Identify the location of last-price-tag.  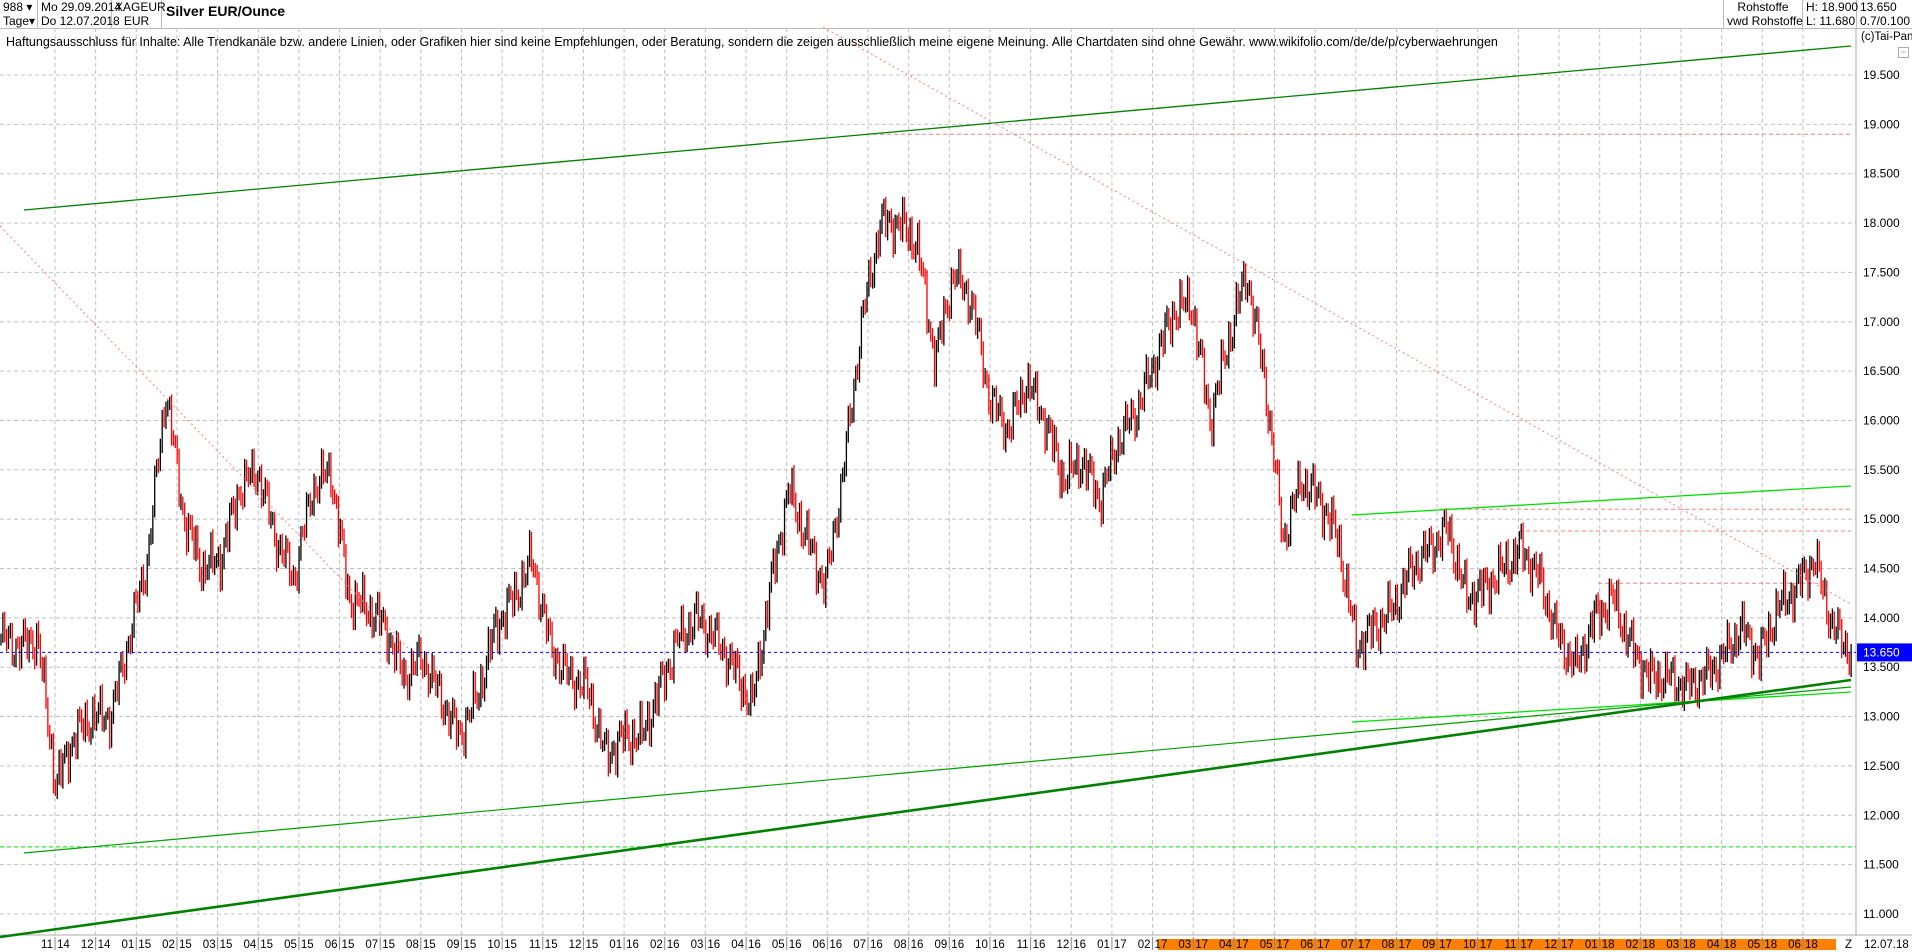
(1884, 652).